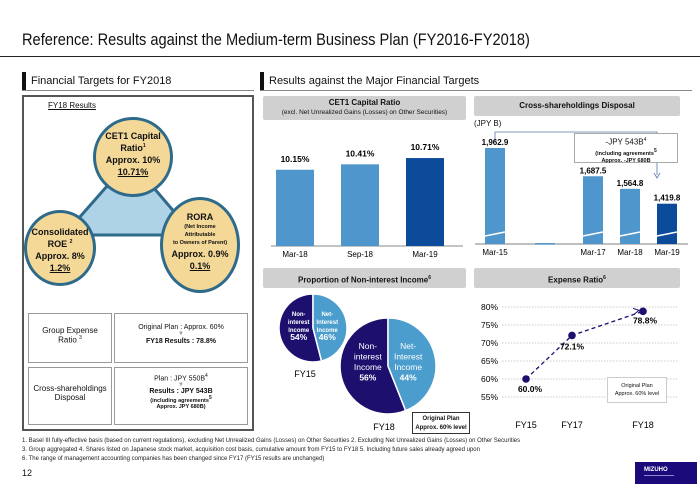 The image size is (700, 486). I want to click on circle-title: RORA, so click(200, 217).